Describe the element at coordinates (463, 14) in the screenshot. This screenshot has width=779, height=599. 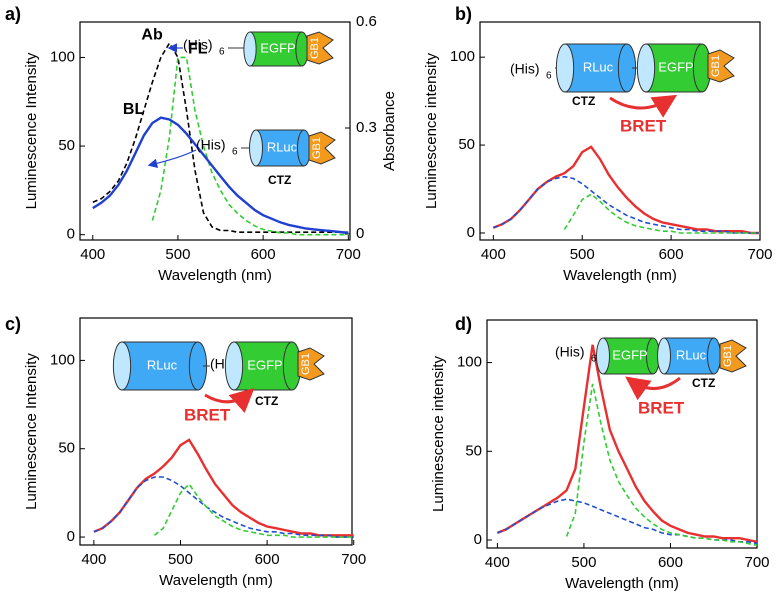
I see `panel-label: b)` at that location.